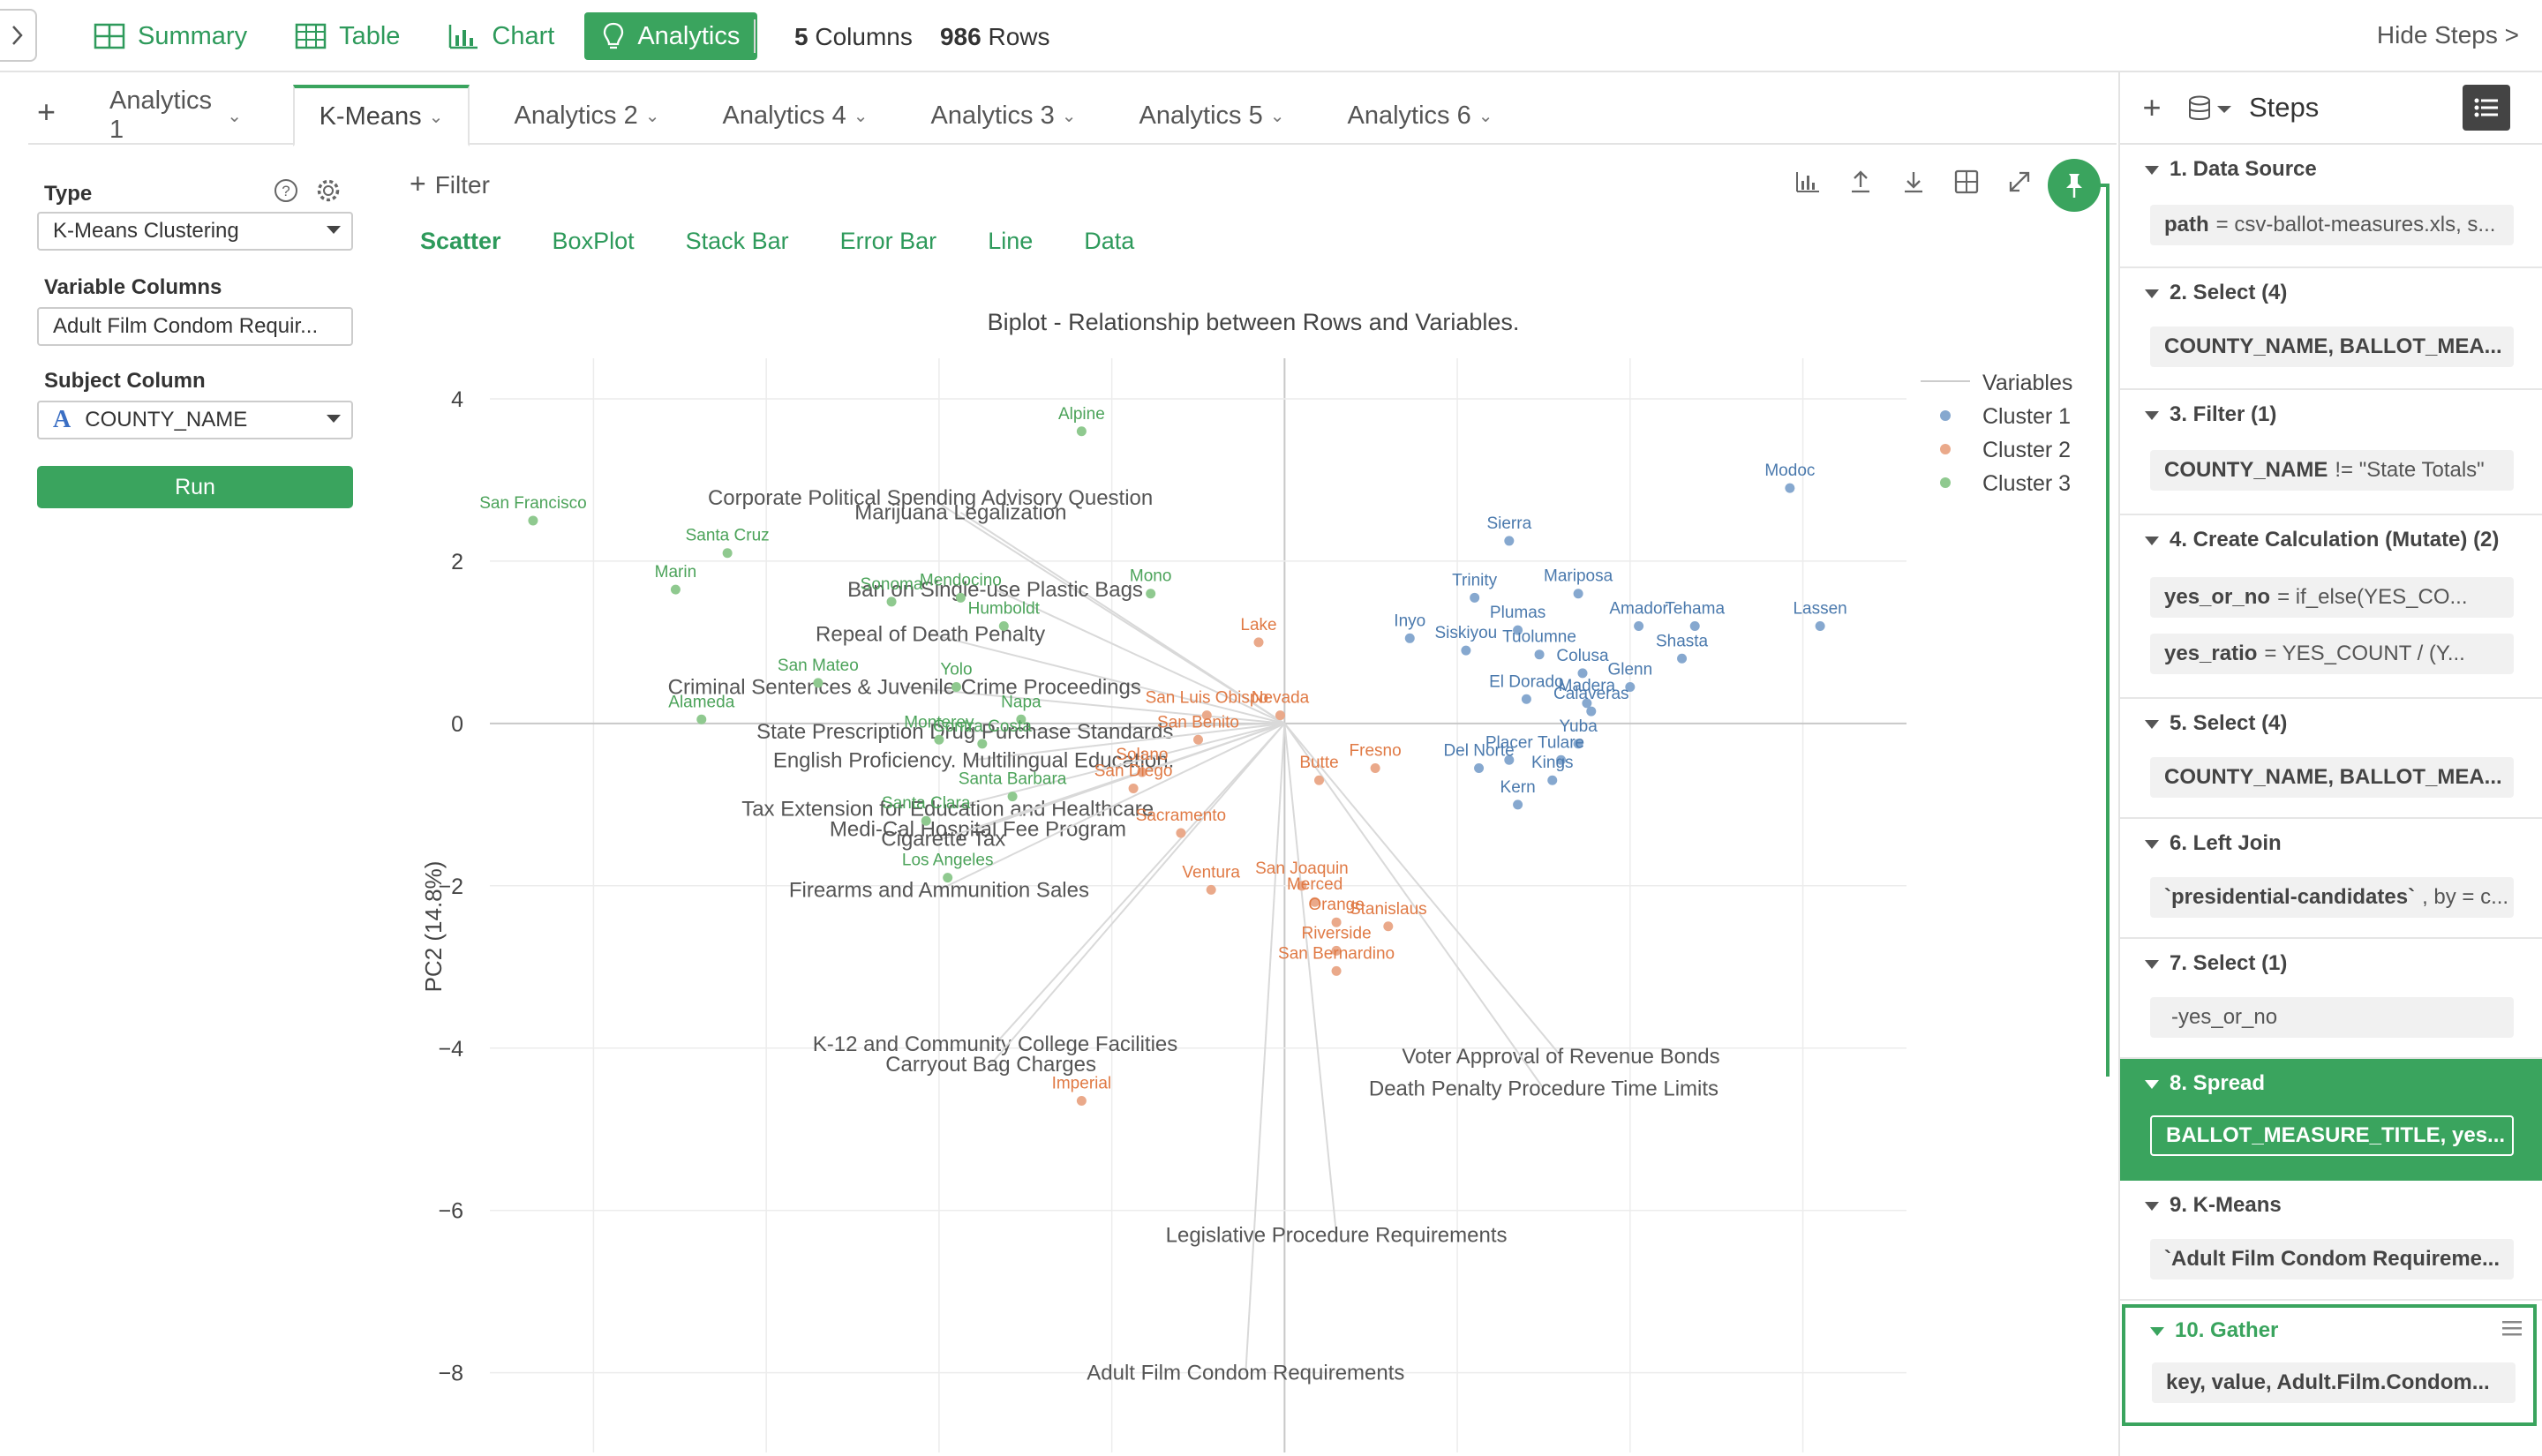 This screenshot has width=2542, height=1456. I want to click on grid-icon, so click(1966, 182).